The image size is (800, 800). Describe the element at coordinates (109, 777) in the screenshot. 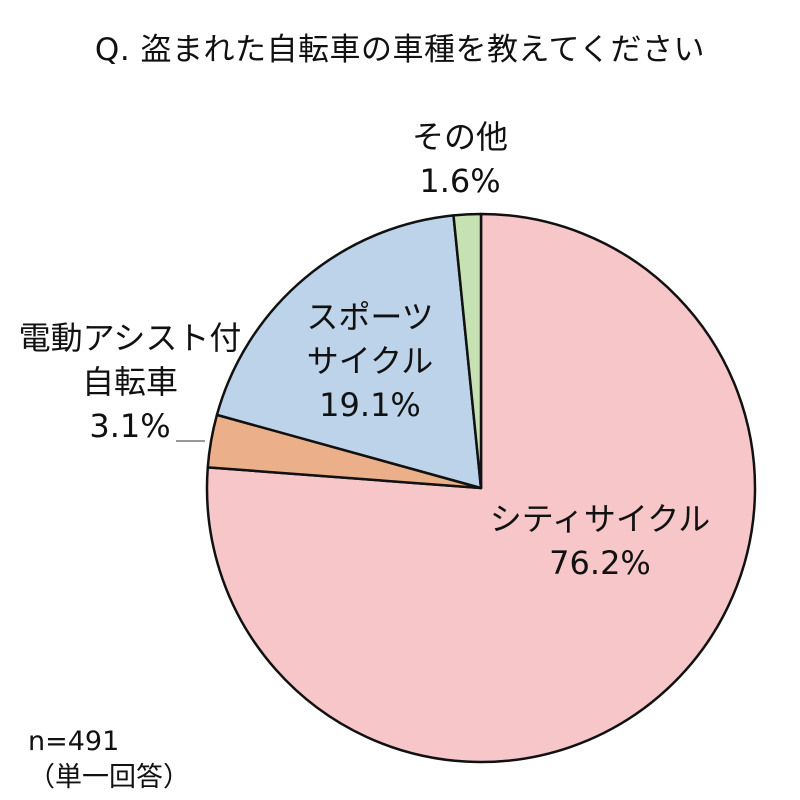

I see `answer-type: （単一回答）` at that location.